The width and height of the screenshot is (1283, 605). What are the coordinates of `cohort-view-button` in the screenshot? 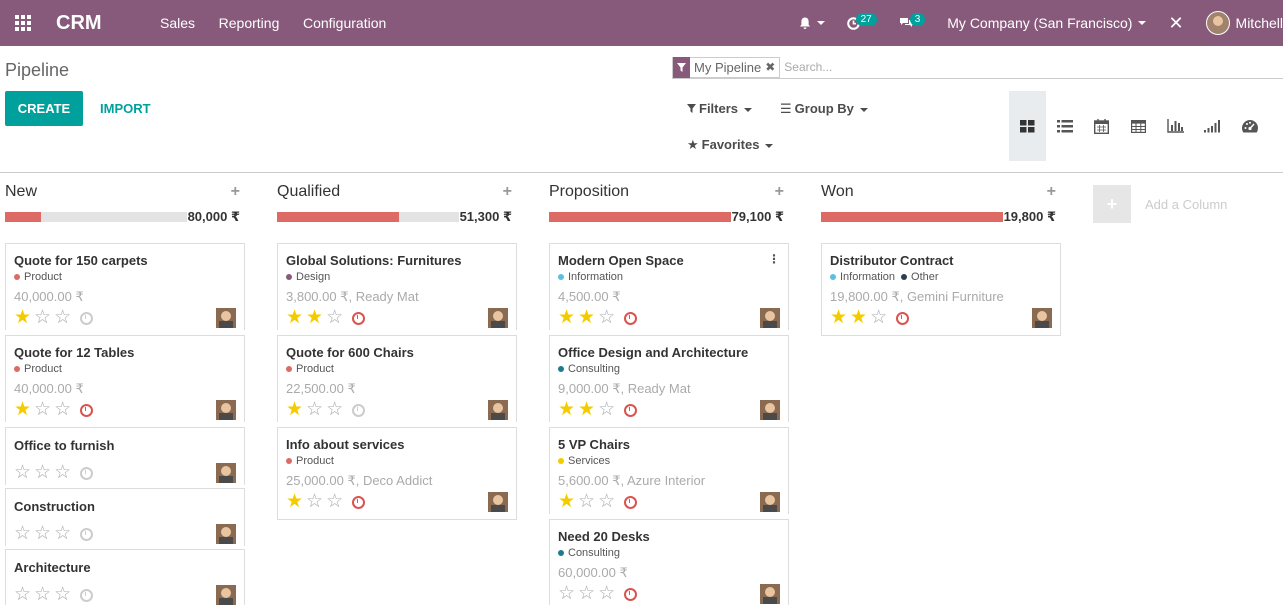 It's located at (1212, 126).